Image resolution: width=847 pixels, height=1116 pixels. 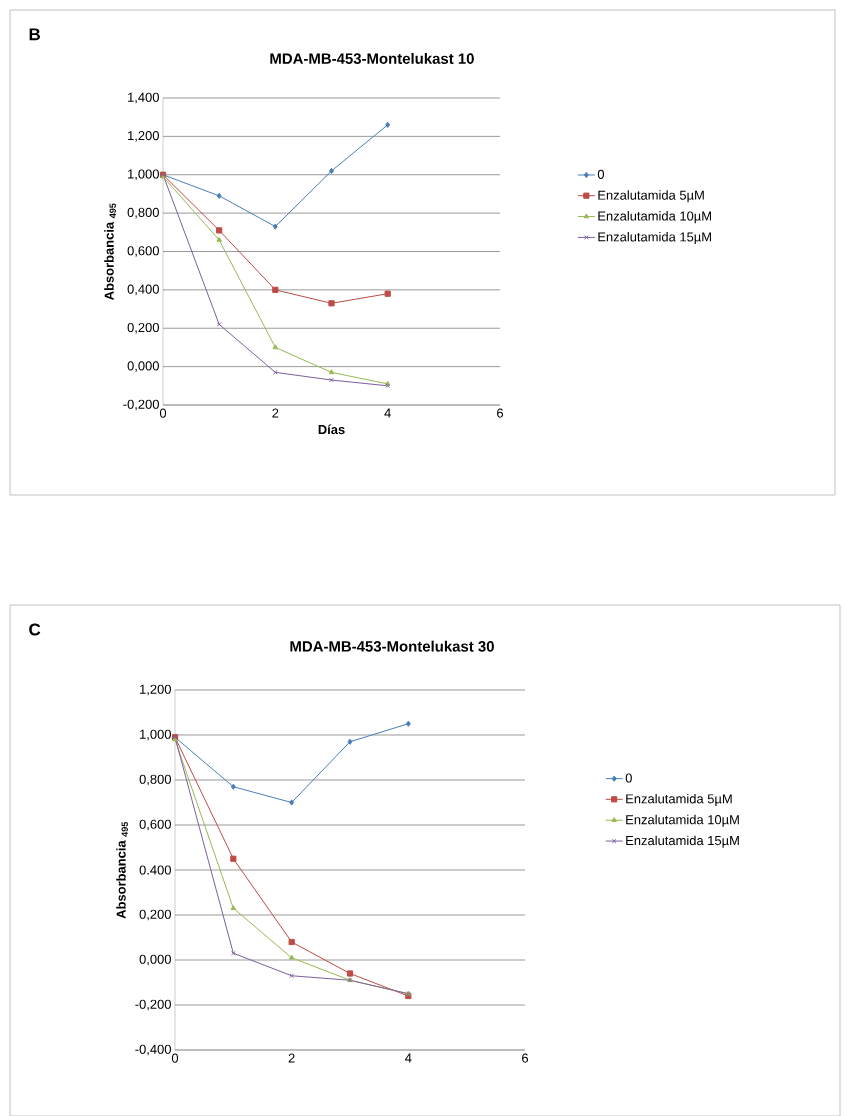 I want to click on y-tick-label: 0,400, so click(x=143, y=290).